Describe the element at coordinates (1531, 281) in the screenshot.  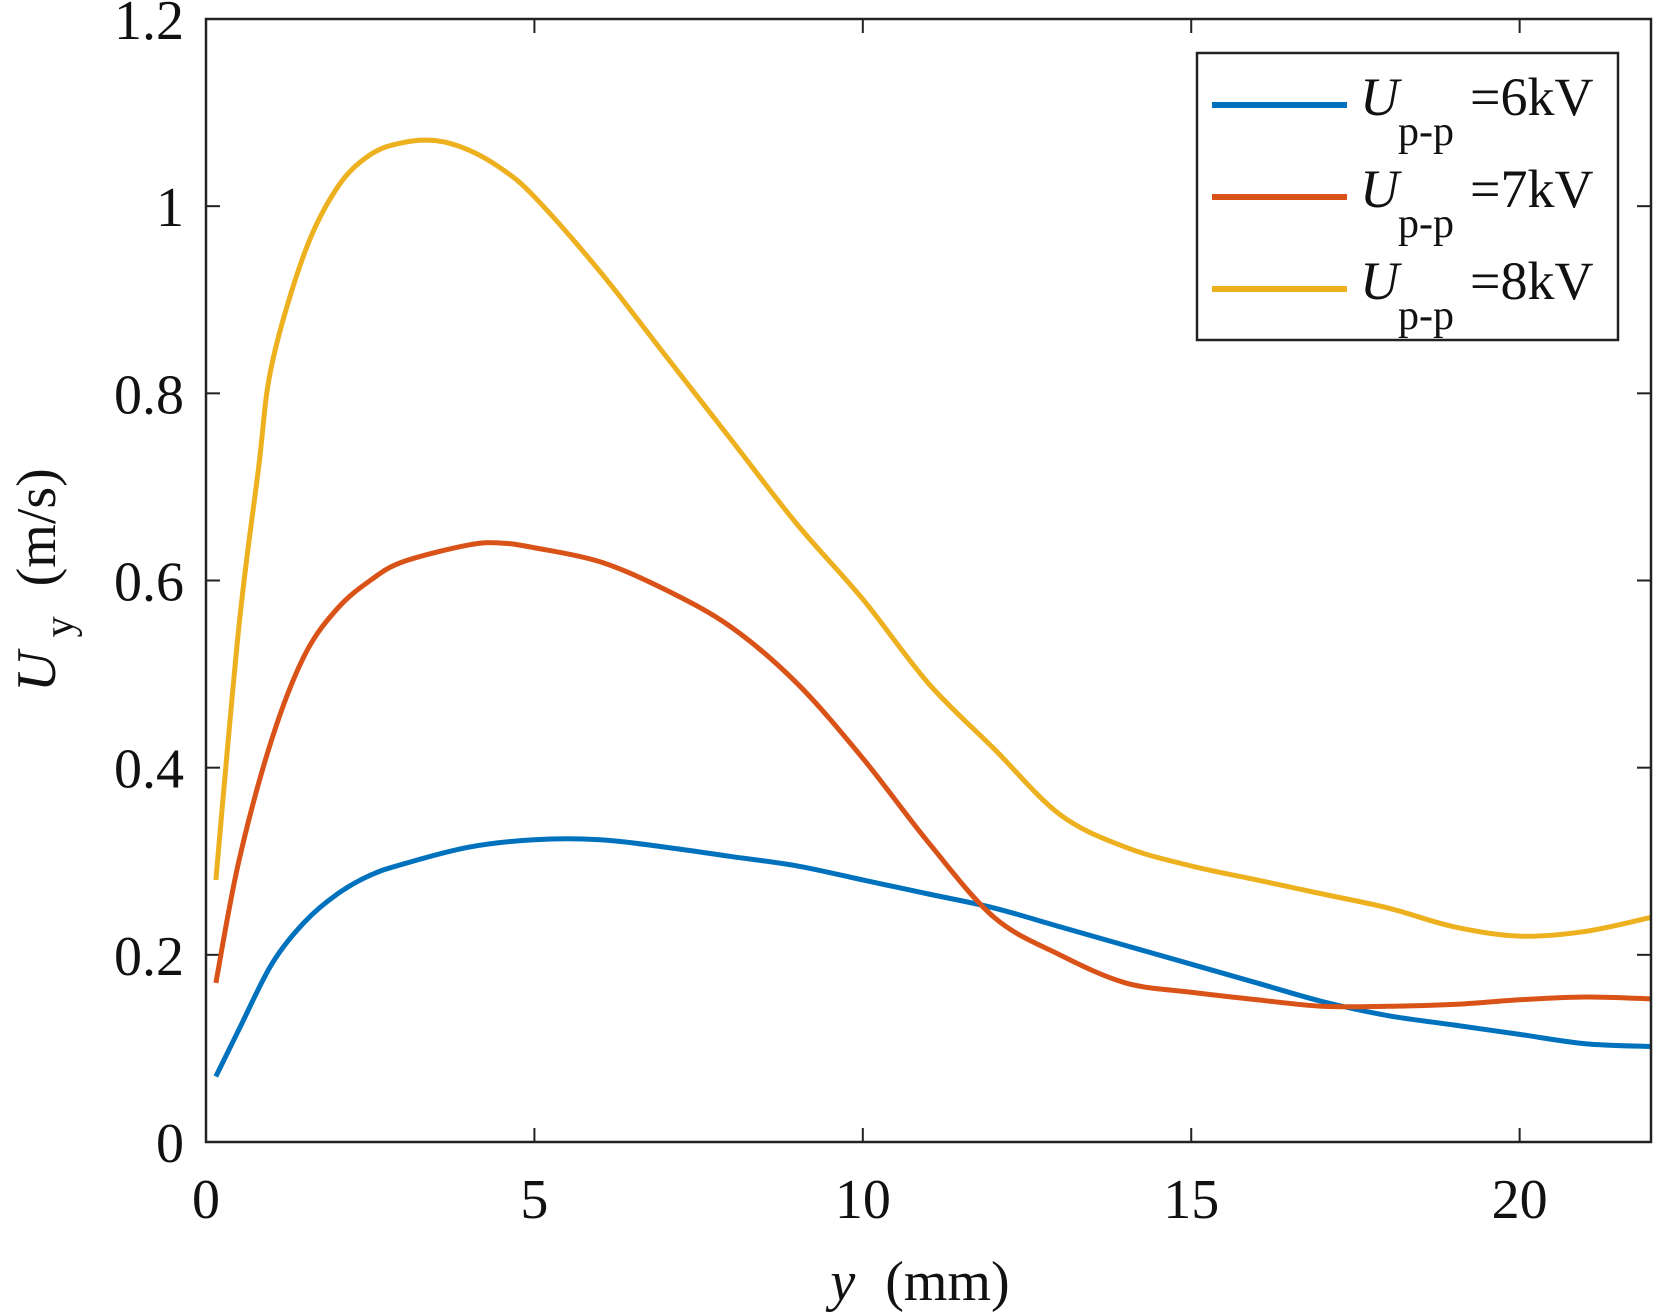
I see `legend-value: =8kV` at that location.